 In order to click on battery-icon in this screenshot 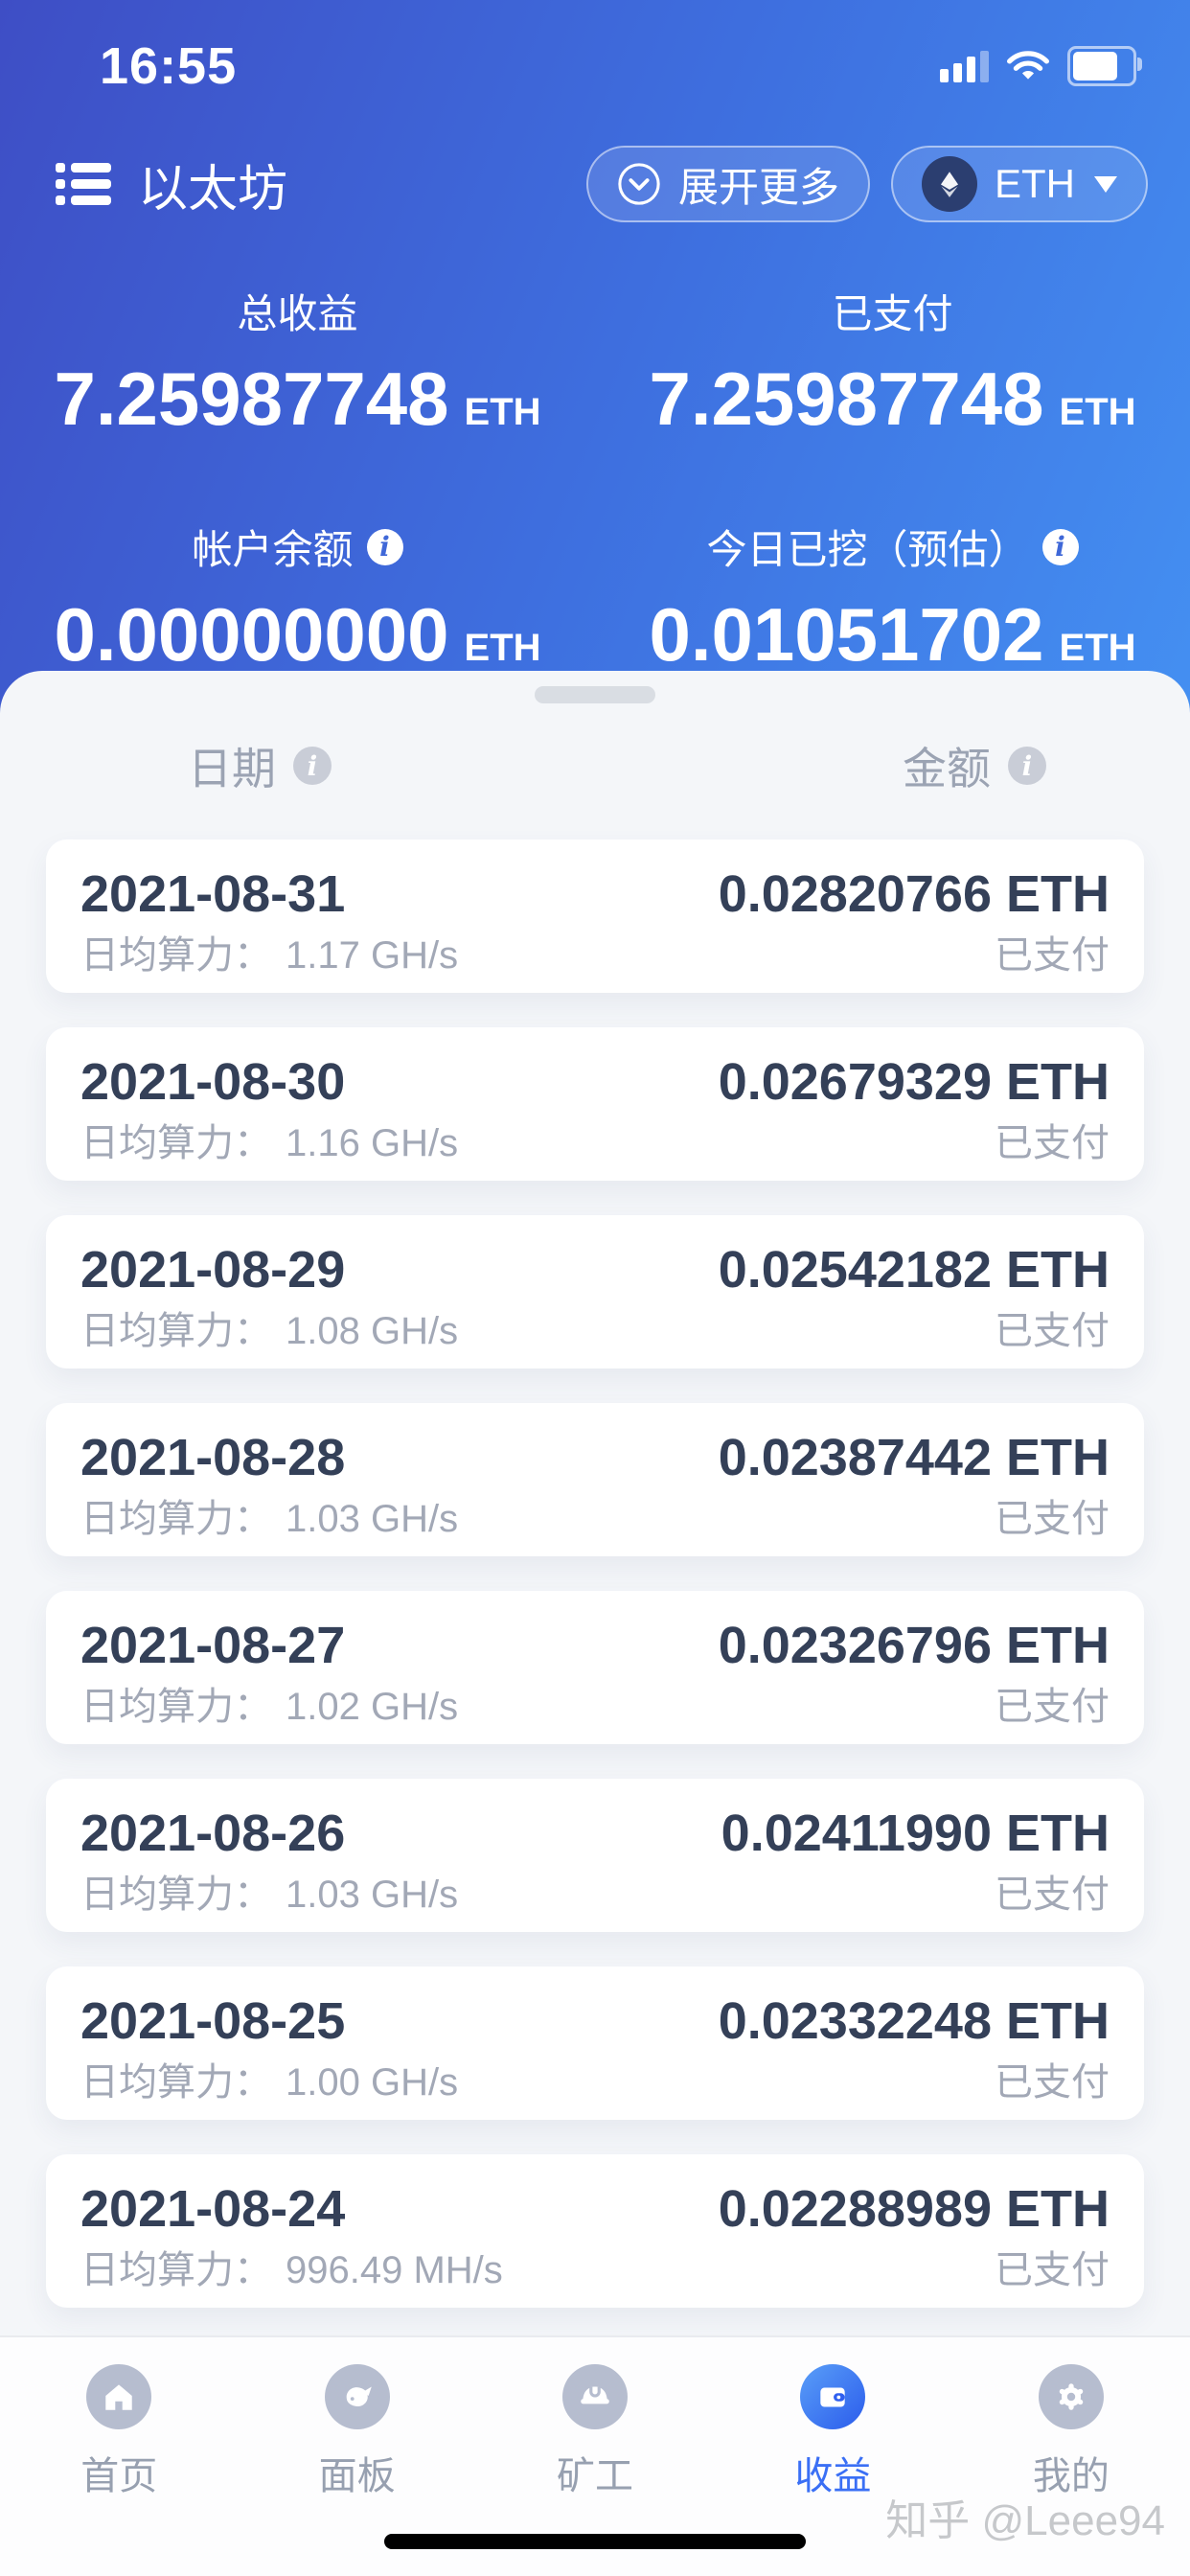, I will do `click(1104, 66)`.